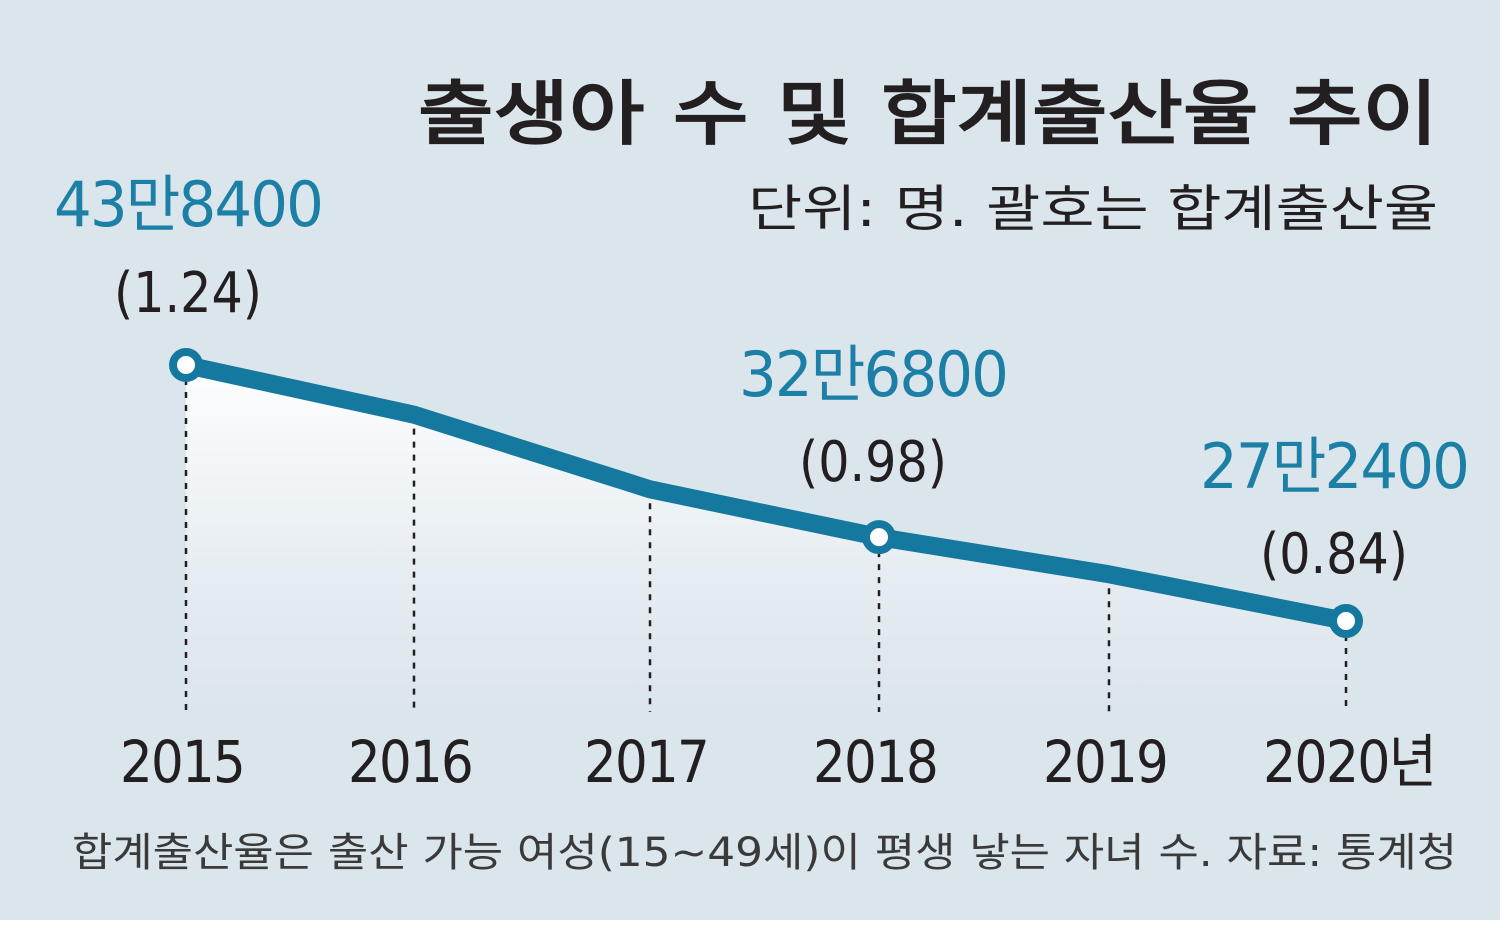  Describe the element at coordinates (1334, 554) in the screenshot. I see `rate-label-5: (0.84)` at that location.